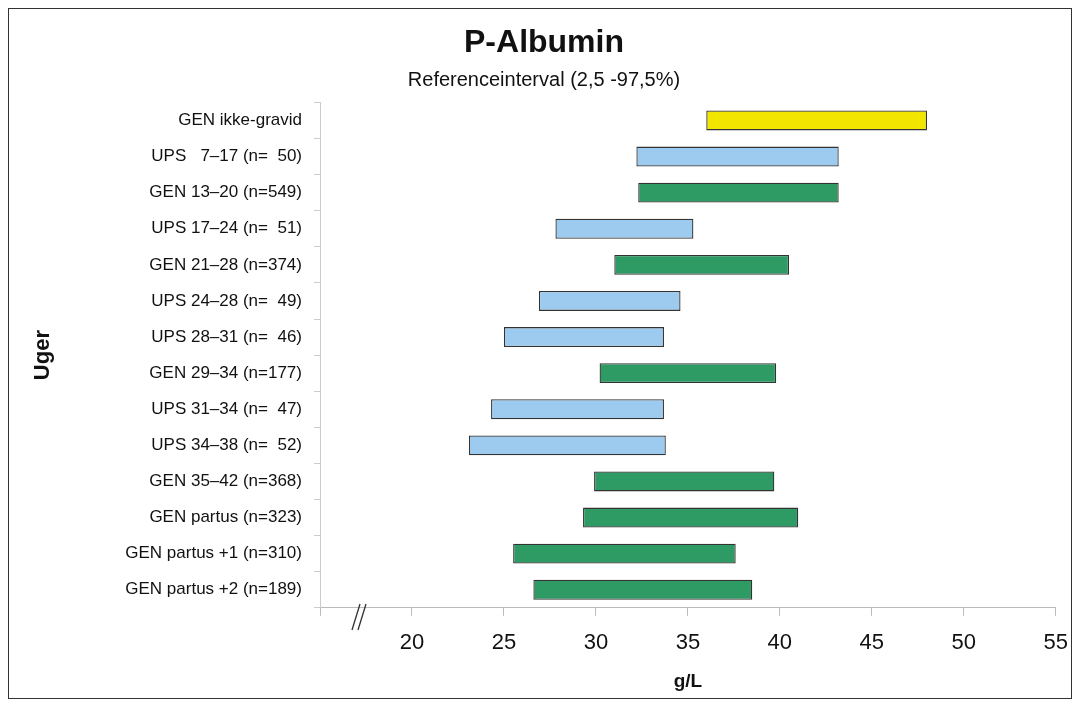  I want to click on x-tick-label: 35, so click(688, 642).